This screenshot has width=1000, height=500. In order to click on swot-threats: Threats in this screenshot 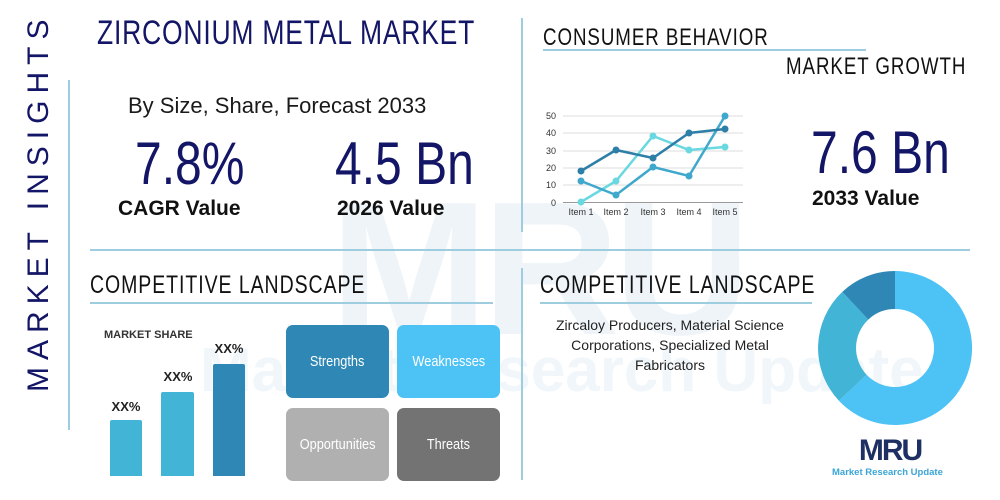, I will do `click(448, 444)`.